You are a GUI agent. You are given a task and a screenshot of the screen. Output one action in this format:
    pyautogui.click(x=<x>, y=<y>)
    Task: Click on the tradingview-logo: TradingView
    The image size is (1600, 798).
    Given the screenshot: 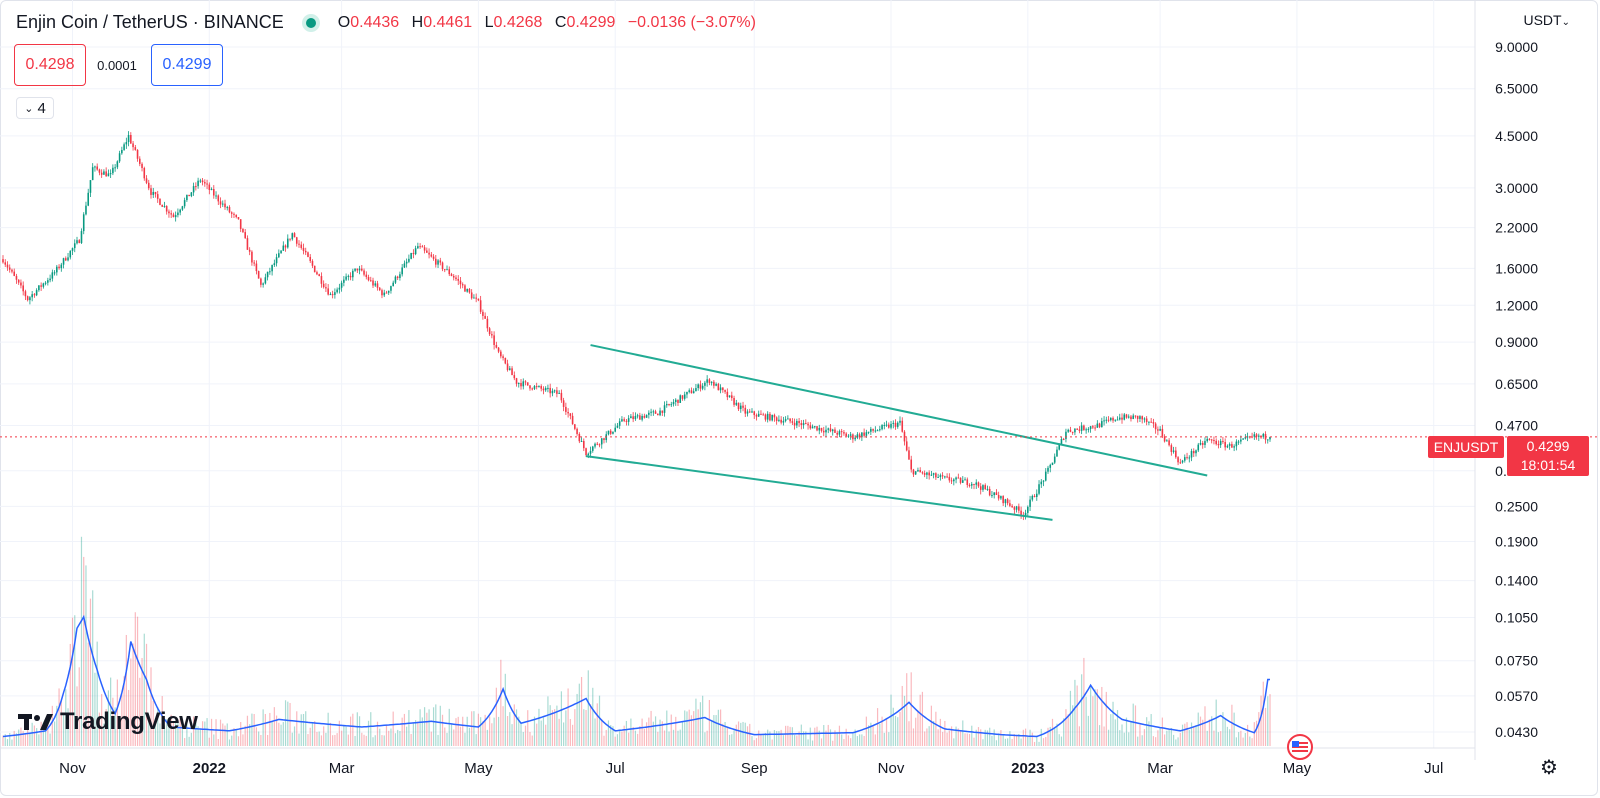 What is the action you would take?
    pyautogui.click(x=108, y=722)
    